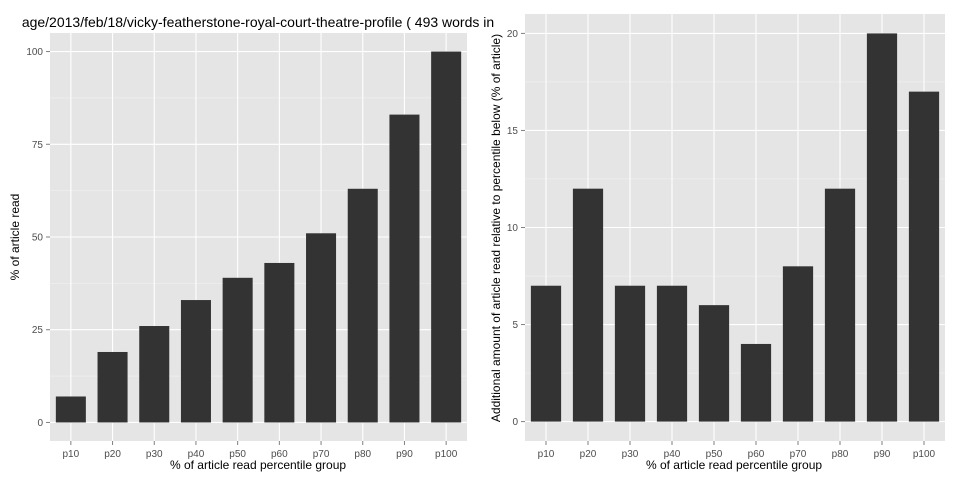 Image resolution: width=960 pixels, height=480 pixels. What do you see at coordinates (154, 374) in the screenshot?
I see `left-bar-p30` at bounding box center [154, 374].